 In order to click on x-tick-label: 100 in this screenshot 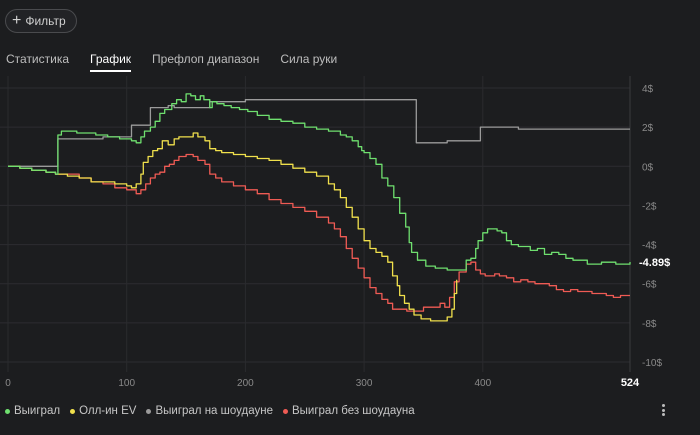, I will do `click(126, 383)`.